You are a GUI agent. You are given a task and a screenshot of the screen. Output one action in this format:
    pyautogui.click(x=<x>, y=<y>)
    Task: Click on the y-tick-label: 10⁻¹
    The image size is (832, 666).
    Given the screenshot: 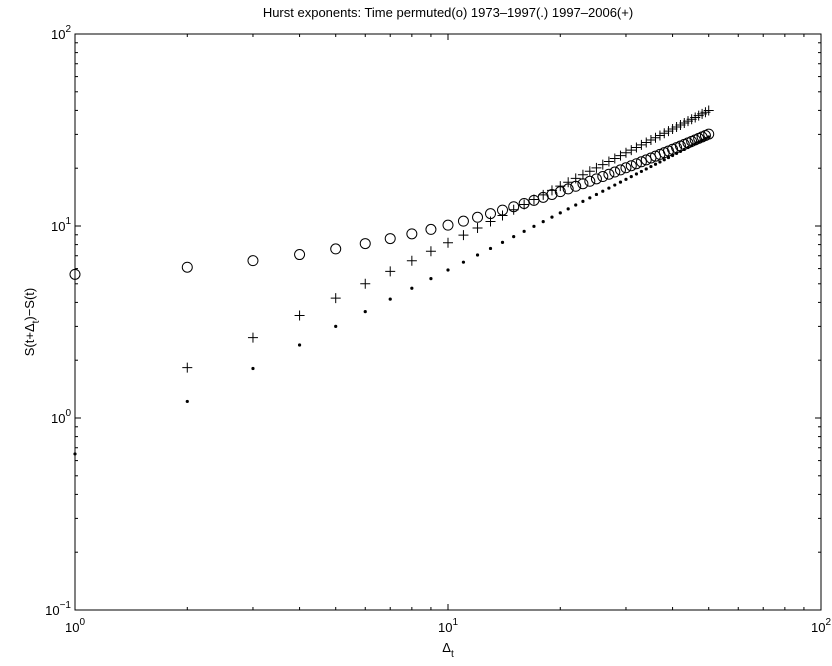 What is the action you would take?
    pyautogui.click(x=58, y=609)
    